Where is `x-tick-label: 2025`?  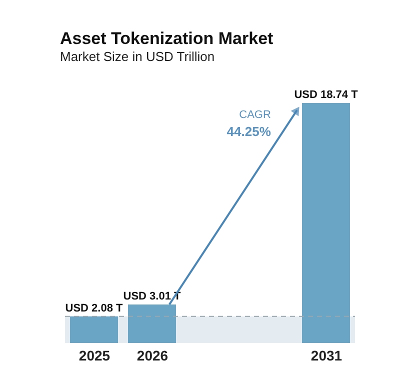 x-tick-label: 2025 is located at coordinates (94, 356).